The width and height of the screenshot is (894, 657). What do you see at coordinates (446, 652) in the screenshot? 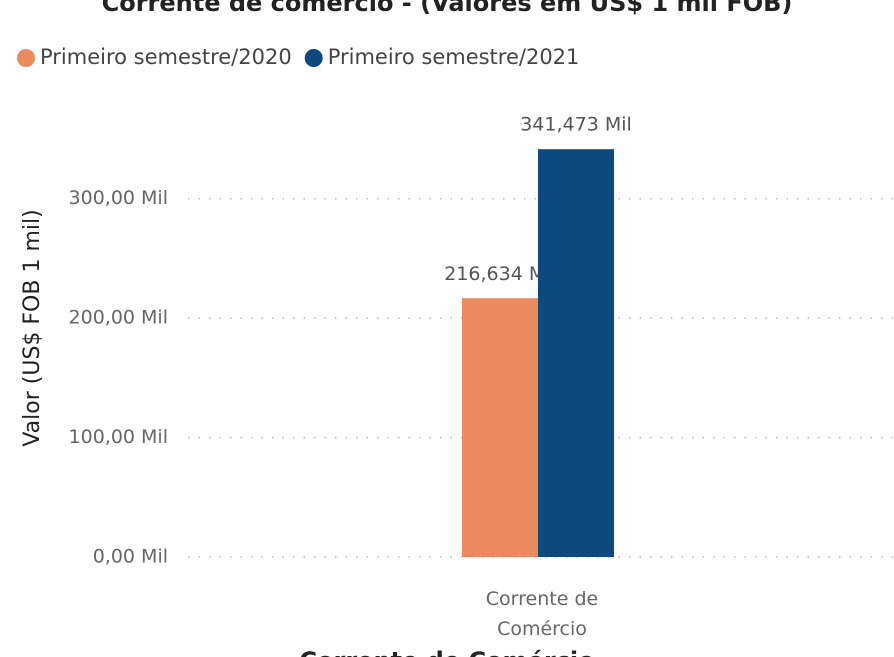
I see `x-axis-title: Corrente de Comércio` at bounding box center [446, 652].